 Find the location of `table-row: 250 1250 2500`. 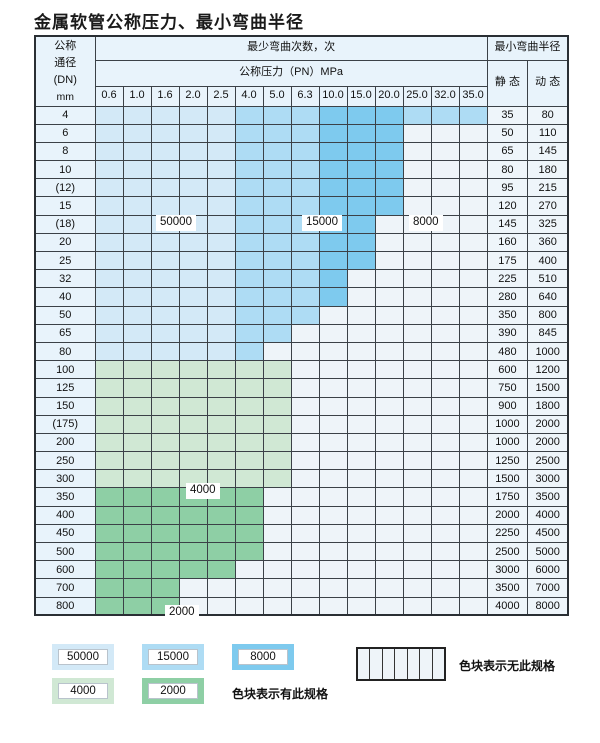

table-row: 250 1250 2500 is located at coordinates (302, 461).